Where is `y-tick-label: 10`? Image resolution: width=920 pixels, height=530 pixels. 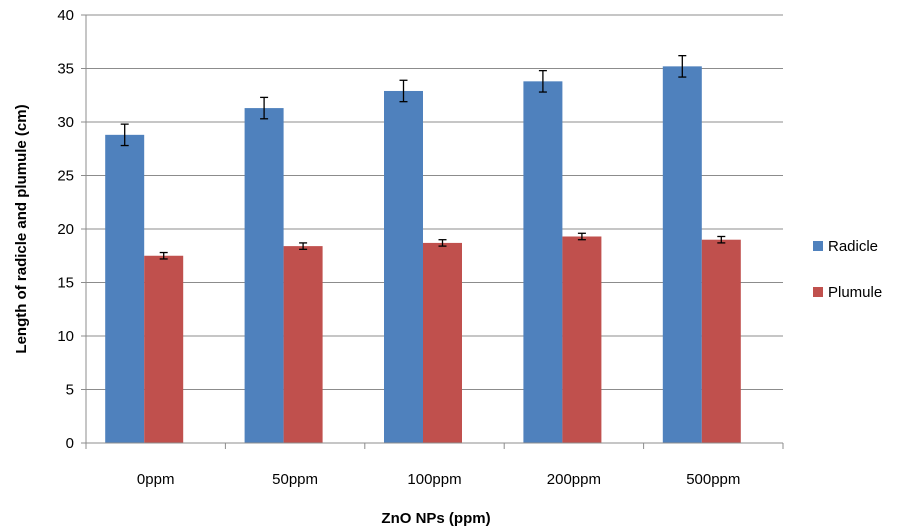
y-tick-label: 10 is located at coordinates (65, 336).